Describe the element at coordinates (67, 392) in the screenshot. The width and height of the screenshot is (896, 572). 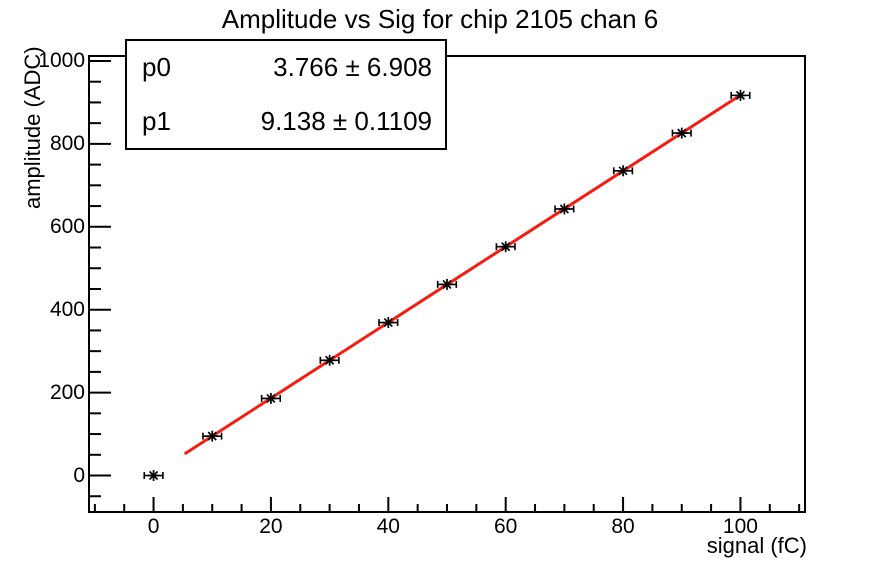
I see `y-tick-label: 200` at that location.